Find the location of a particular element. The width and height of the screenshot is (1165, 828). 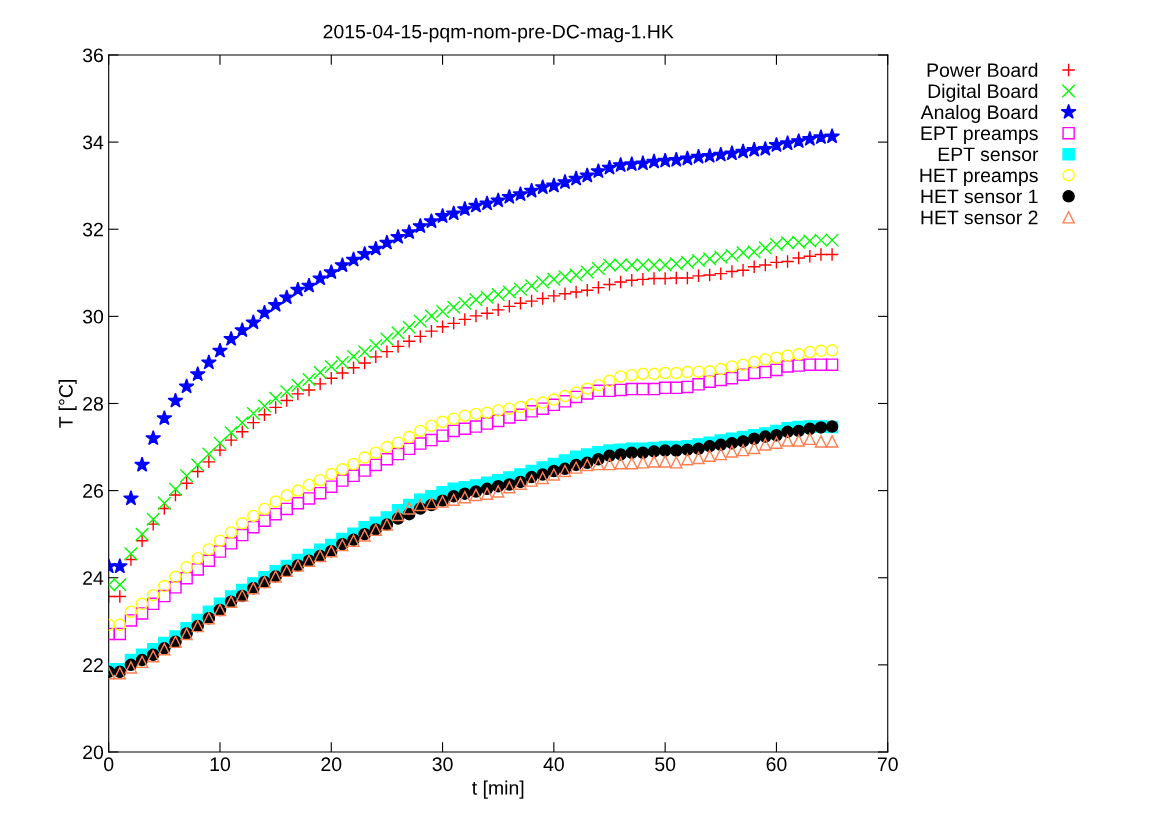

x-tick-label: 50 is located at coordinates (665, 764).